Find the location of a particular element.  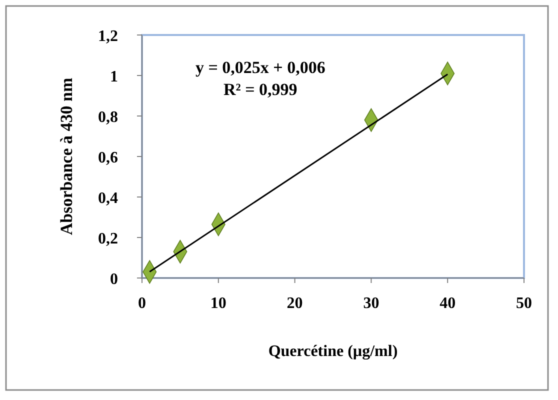

annotation: y = 0,025x + 0,006 is located at coordinates (260, 67).